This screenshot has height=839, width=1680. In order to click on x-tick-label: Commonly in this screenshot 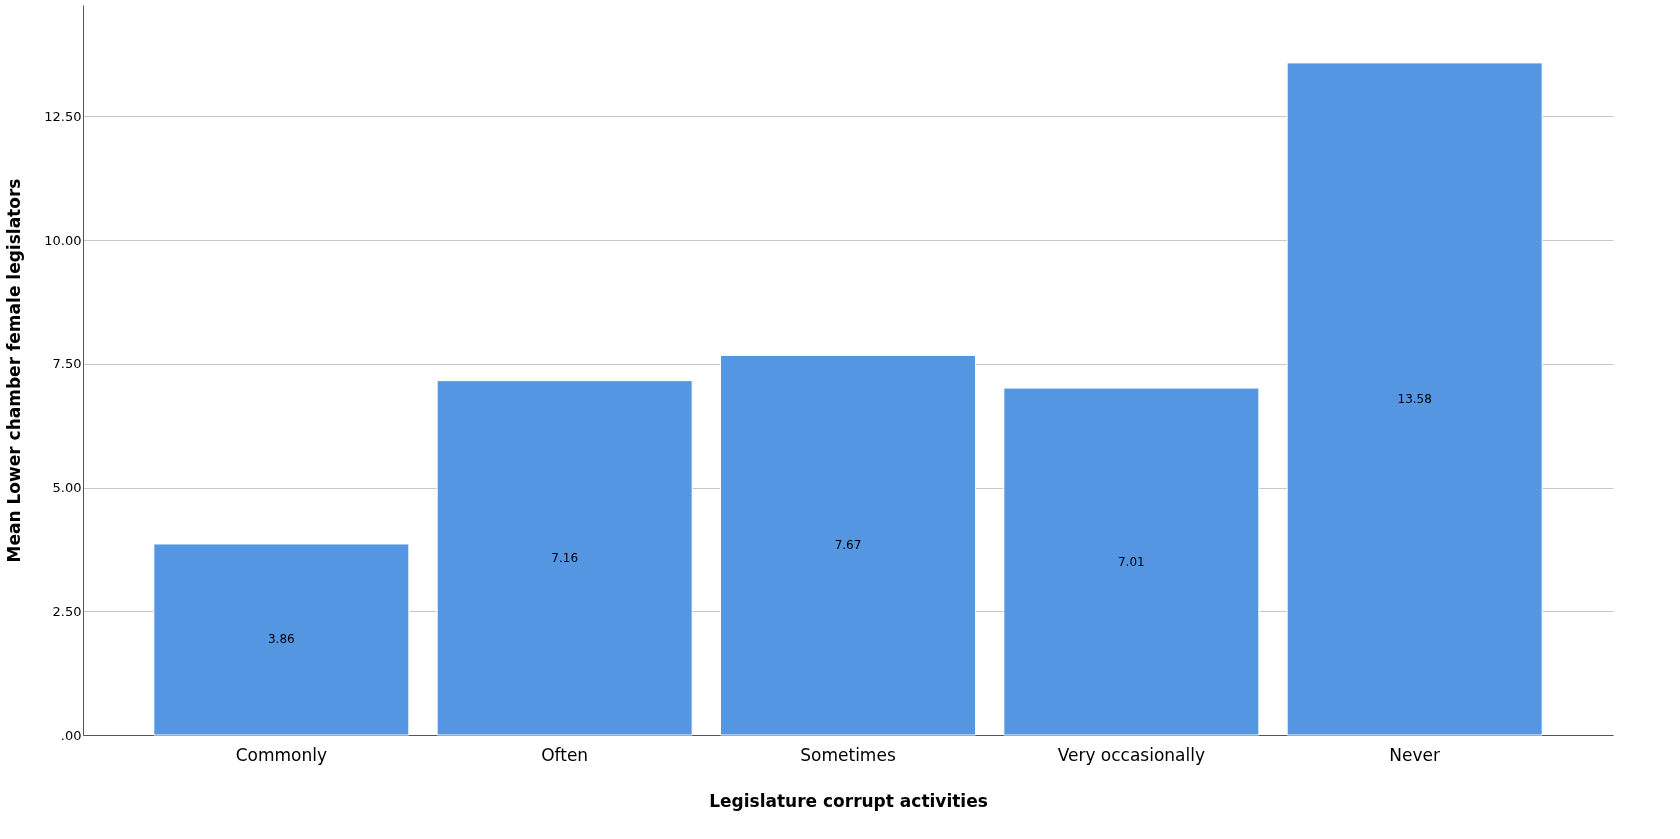, I will do `click(281, 754)`.